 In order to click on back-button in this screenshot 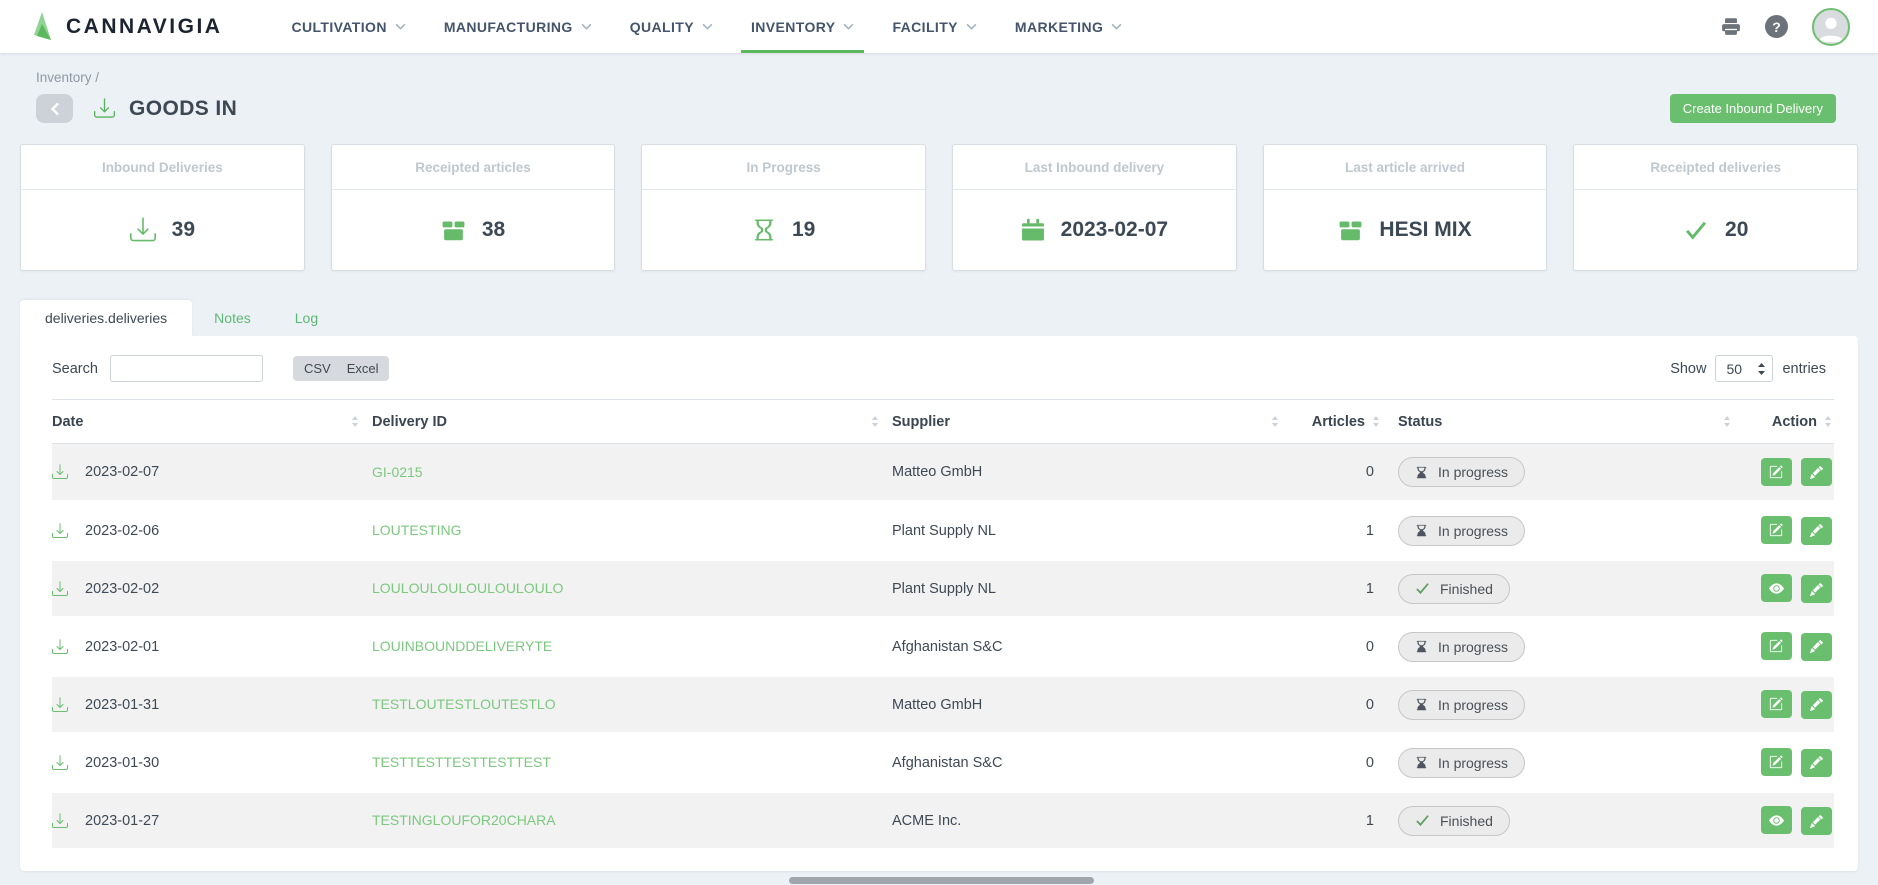, I will do `click(54, 108)`.